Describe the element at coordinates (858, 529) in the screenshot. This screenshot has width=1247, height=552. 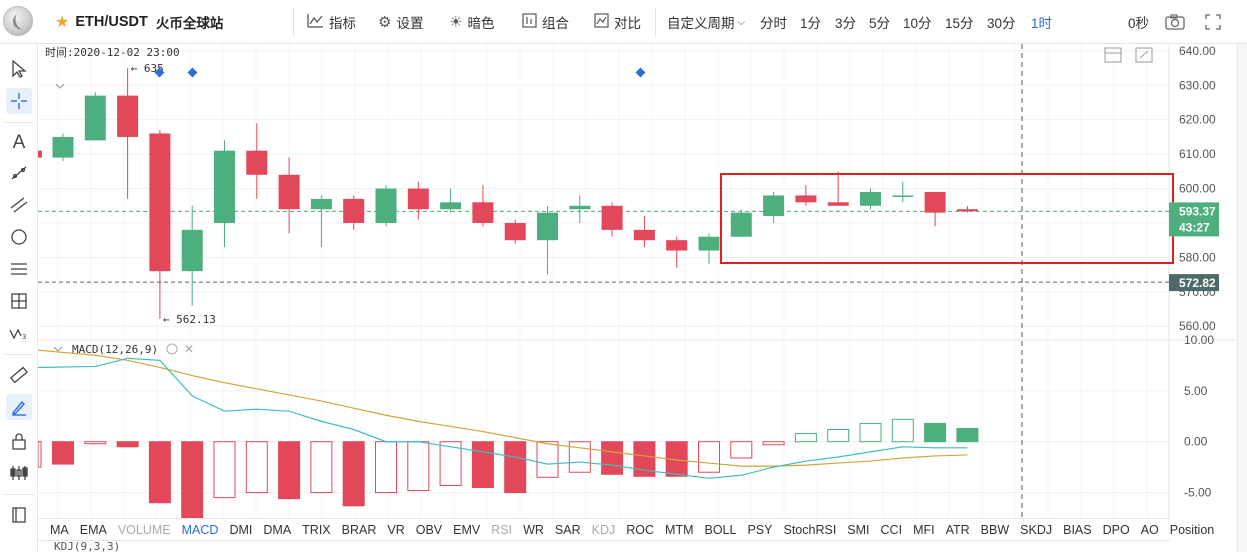
I see `indicator-tab-smi: SMI` at that location.